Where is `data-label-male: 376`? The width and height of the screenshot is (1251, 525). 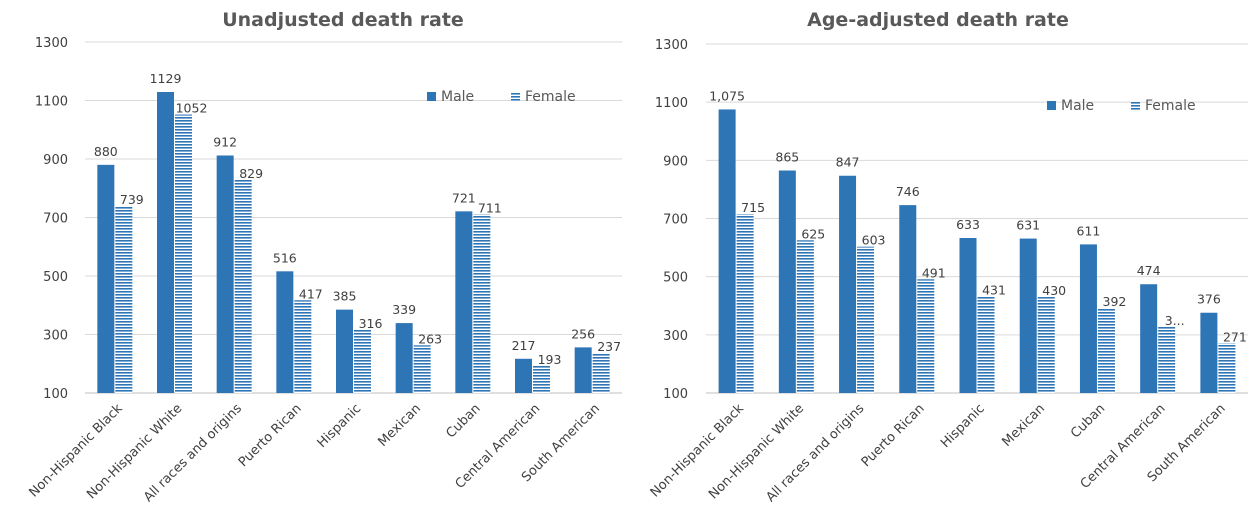
data-label-male: 376 is located at coordinates (1209, 299).